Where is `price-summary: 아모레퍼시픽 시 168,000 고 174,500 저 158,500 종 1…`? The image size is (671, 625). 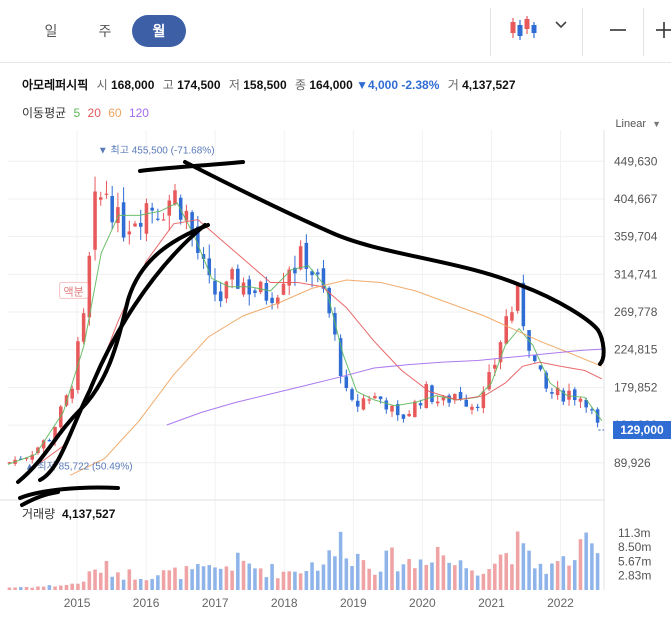 price-summary: 아모레퍼시픽 시 168,000 고 174,500 저 158,500 종 1… is located at coordinates (269, 84).